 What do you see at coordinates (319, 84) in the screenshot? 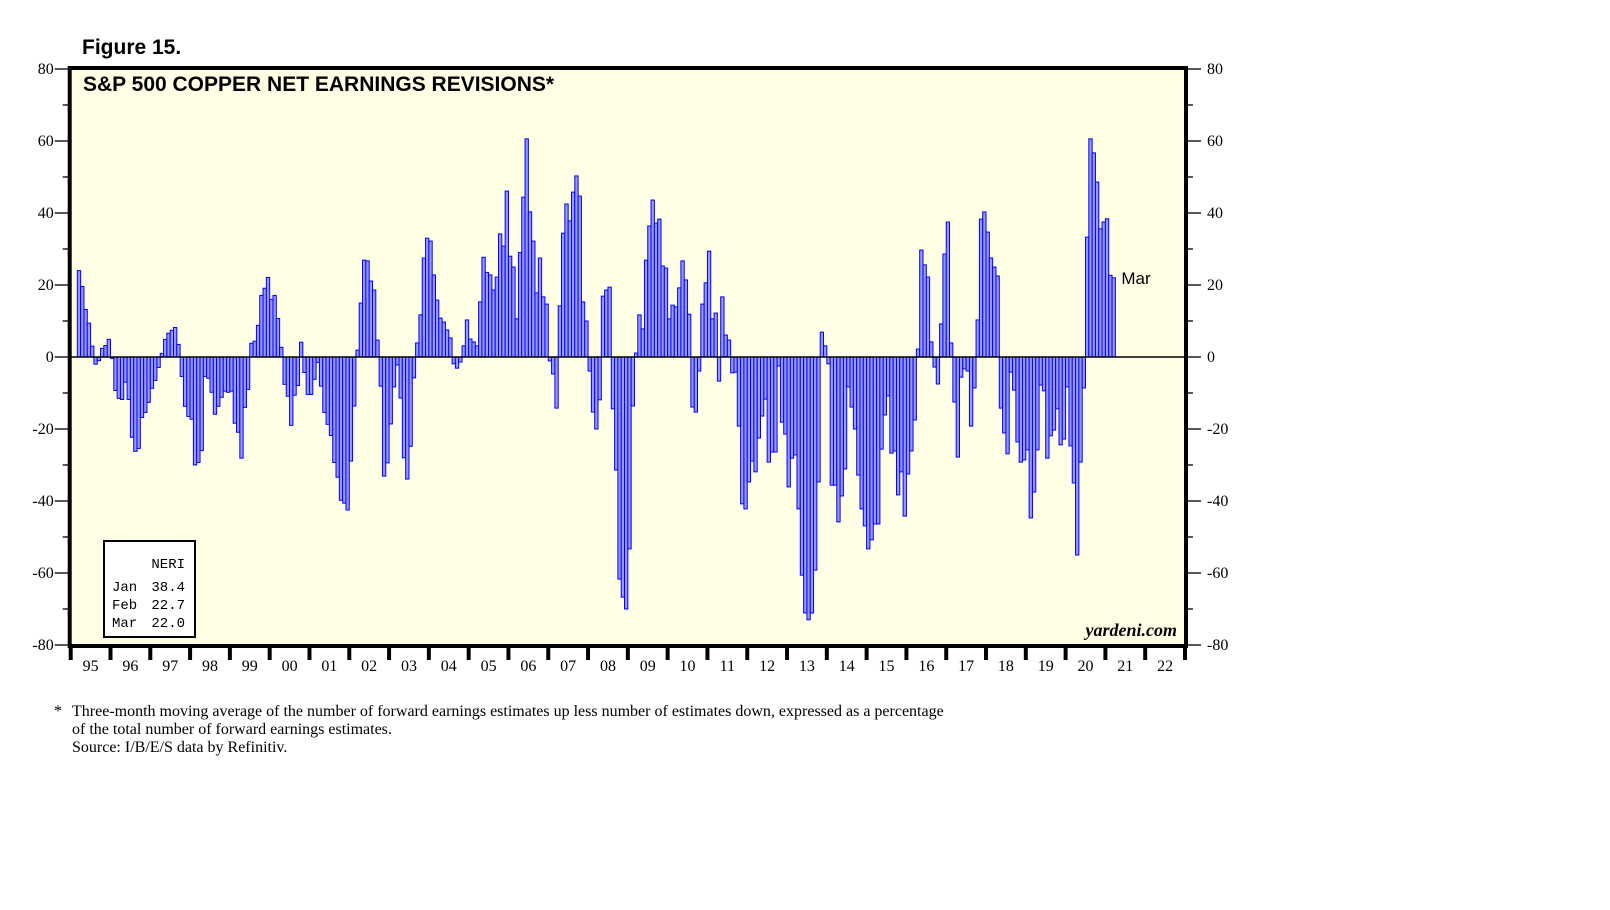
I see `chart-title: S&P 500 COPPER NET EARNINGS REVISIONS*` at bounding box center [319, 84].